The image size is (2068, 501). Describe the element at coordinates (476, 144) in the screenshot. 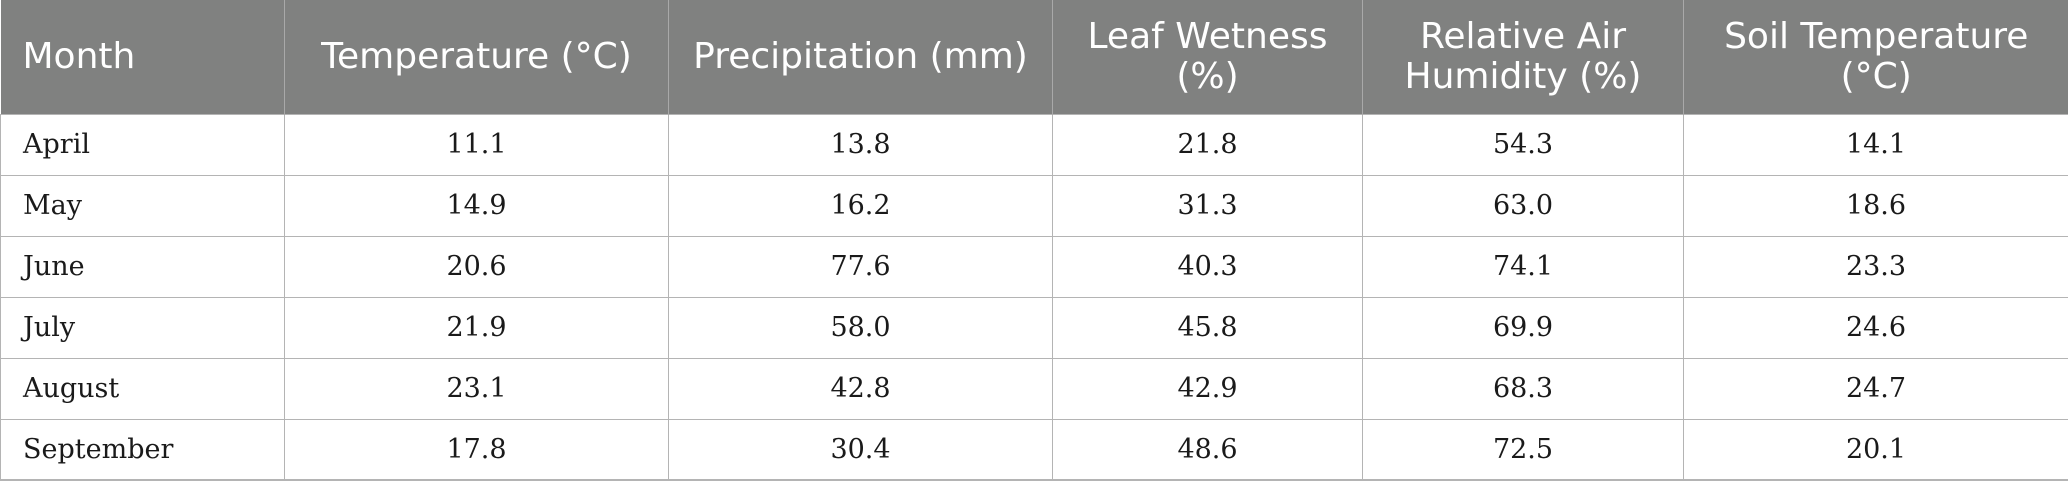

I see `cell-temperature: 11.1` at that location.